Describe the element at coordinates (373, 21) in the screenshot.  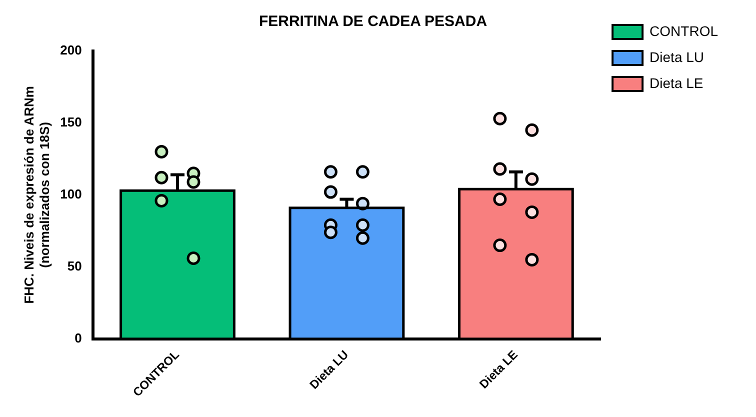
I see `chart-title: FERRITINA DE CADEA PESADA` at that location.